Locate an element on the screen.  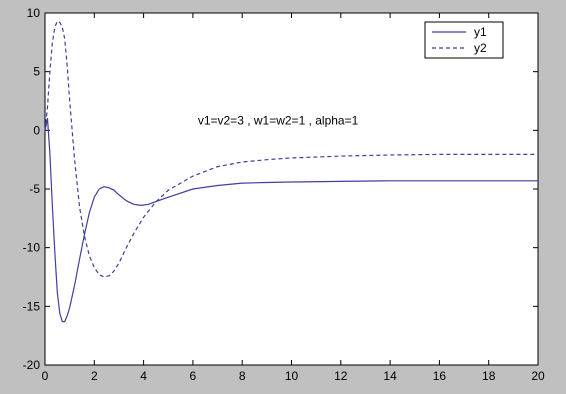
y-tick-label: -20 is located at coordinates (32, 365).